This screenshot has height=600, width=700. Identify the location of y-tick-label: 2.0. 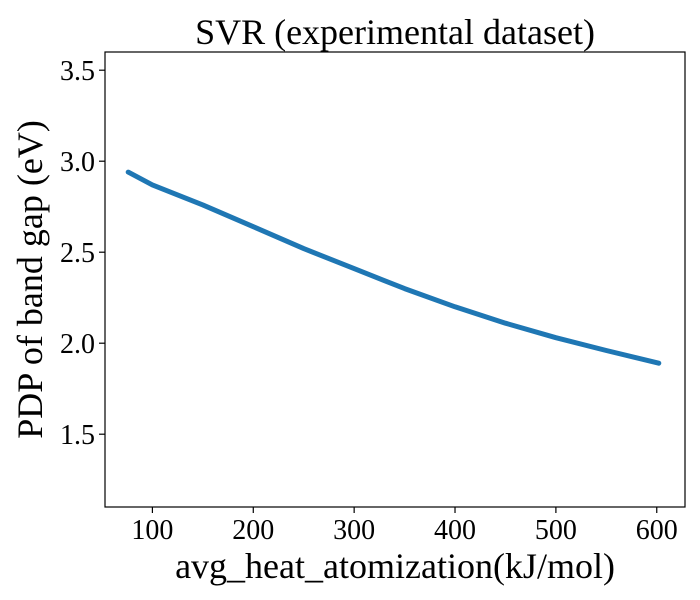
(77, 344).